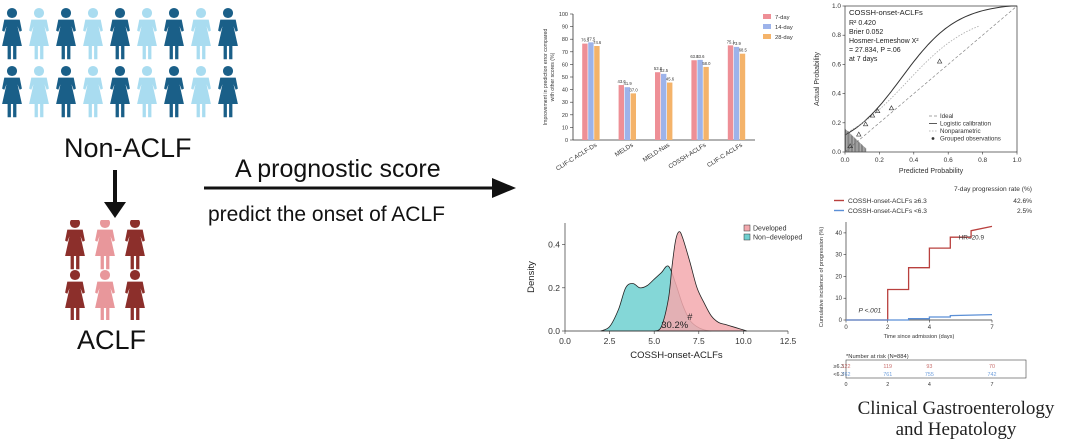 The width and height of the screenshot is (1080, 442). I want to click on non-aclf-people-grid, so click(120, 62).